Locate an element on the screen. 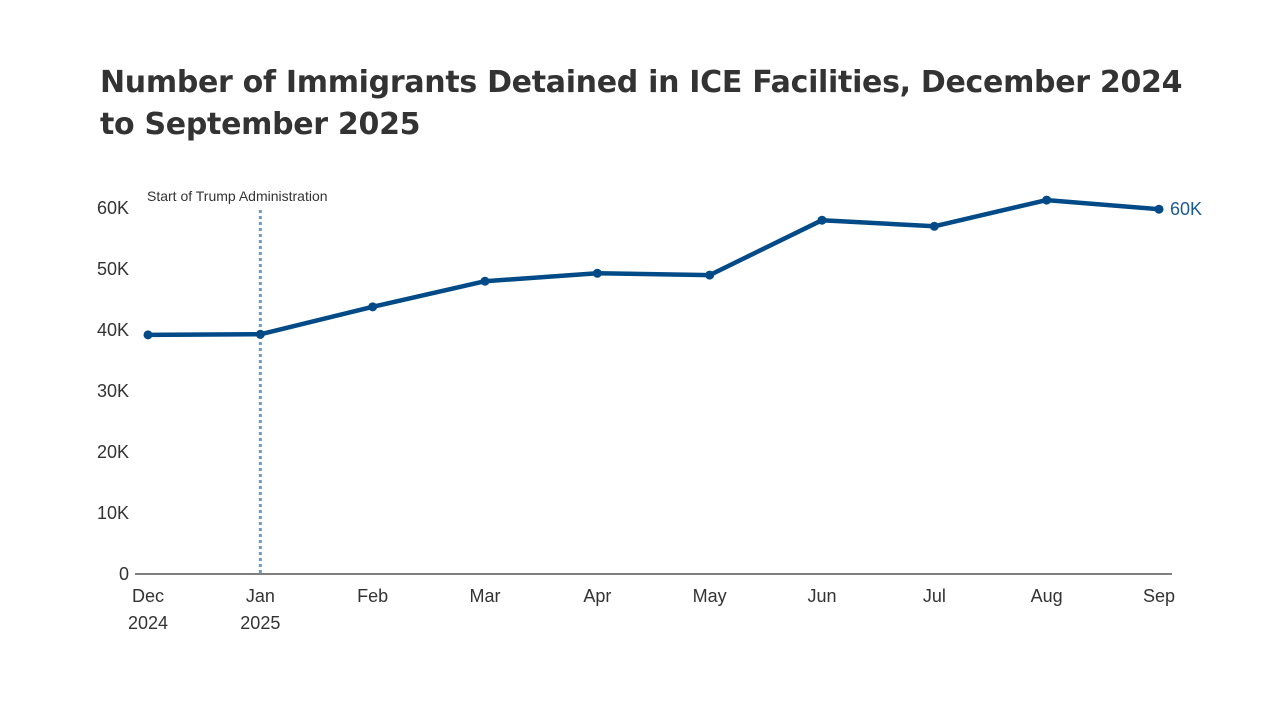 The image size is (1280, 720). x-axis: Dec 2024 Jan 2025 Feb Mar Apr May Jun Jul Aug Sep is located at coordinates (651, 603).